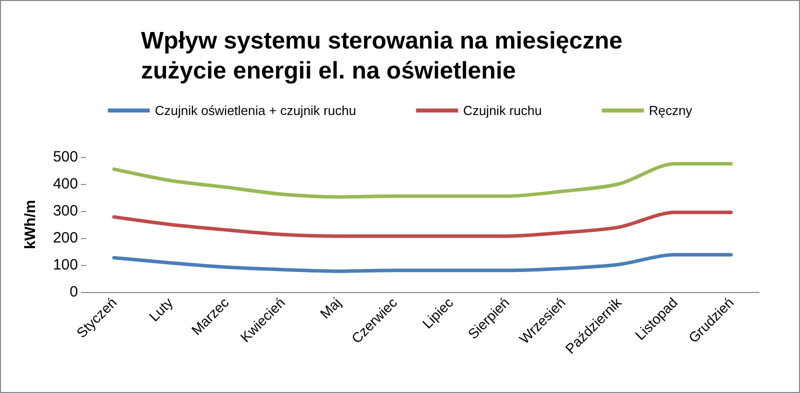  Describe the element at coordinates (65, 157) in the screenshot. I see `y-tick-label: 500` at that location.